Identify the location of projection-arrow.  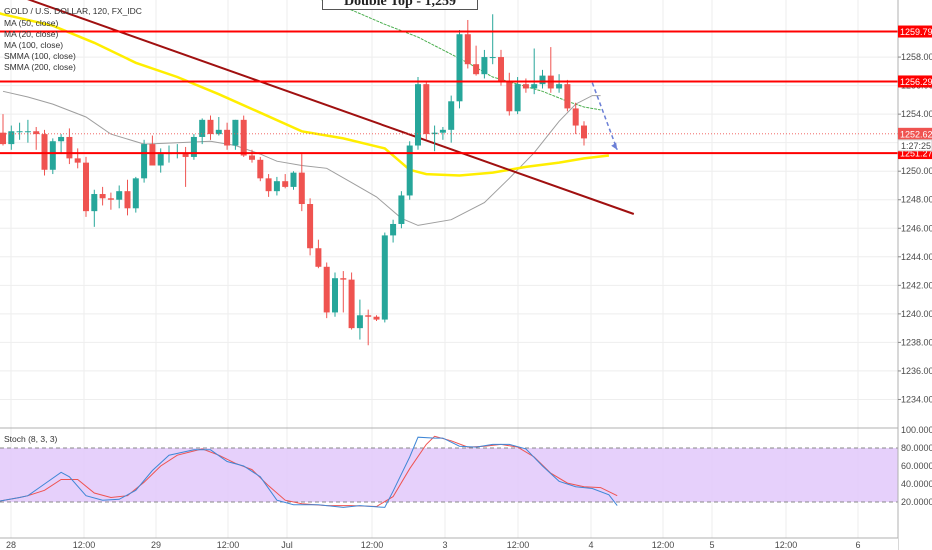
(604, 116).